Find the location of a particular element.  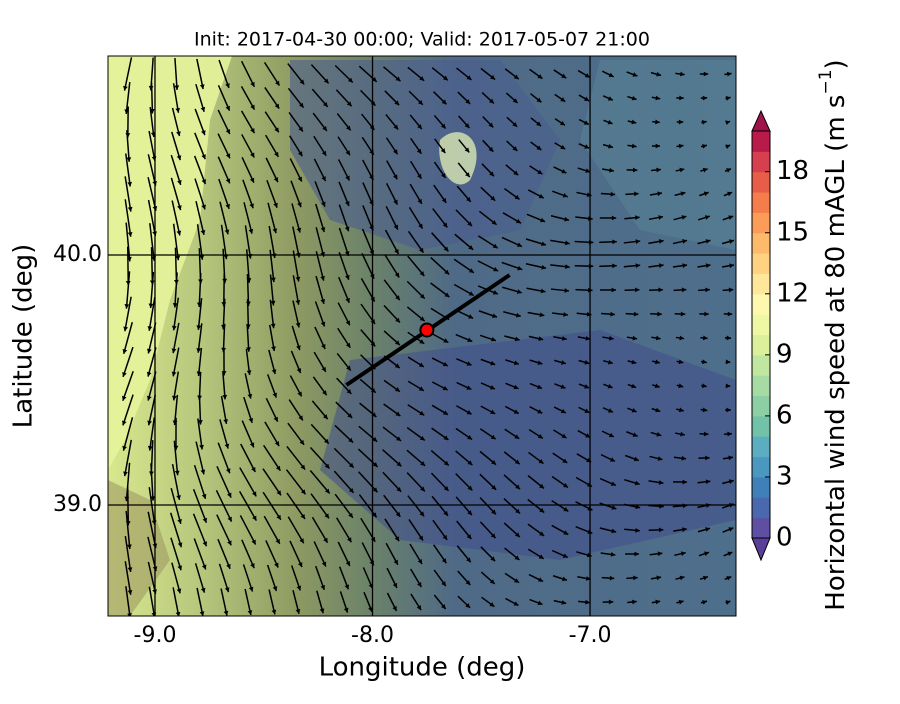

colorbar-tick-label: 6 is located at coordinates (784, 415).